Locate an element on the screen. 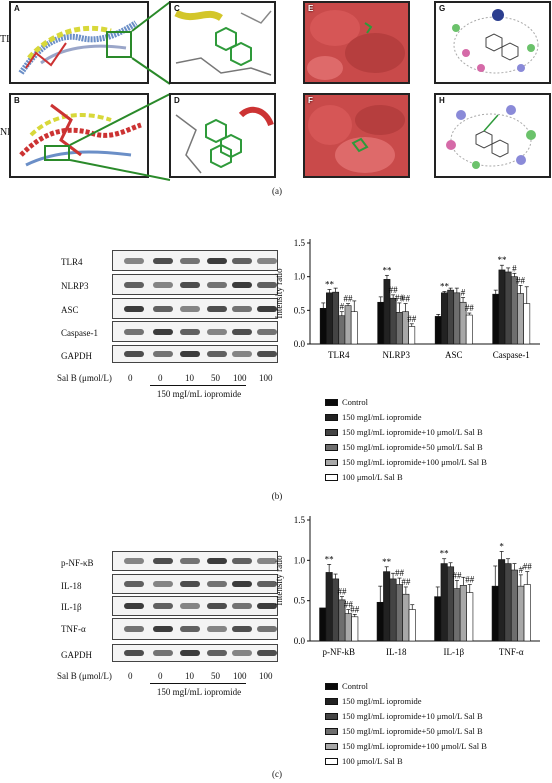 The height and width of the screenshot is (783, 552). protein-ribbon-image is located at coordinates (80, 135).